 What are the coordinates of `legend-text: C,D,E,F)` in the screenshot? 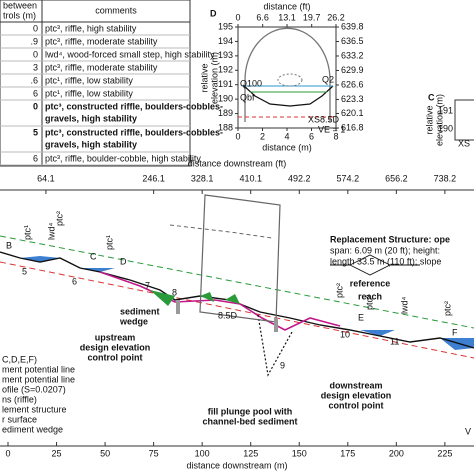 It's located at (19, 359).